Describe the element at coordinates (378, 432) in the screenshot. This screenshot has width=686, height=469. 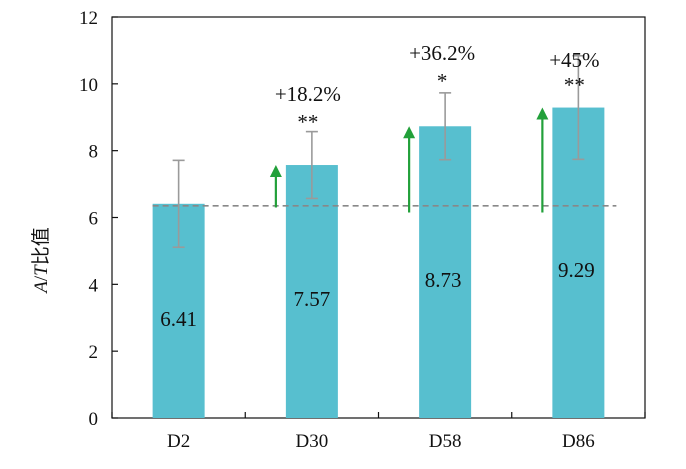
I see `x-axis: D2 D30 D58 D86` at that location.